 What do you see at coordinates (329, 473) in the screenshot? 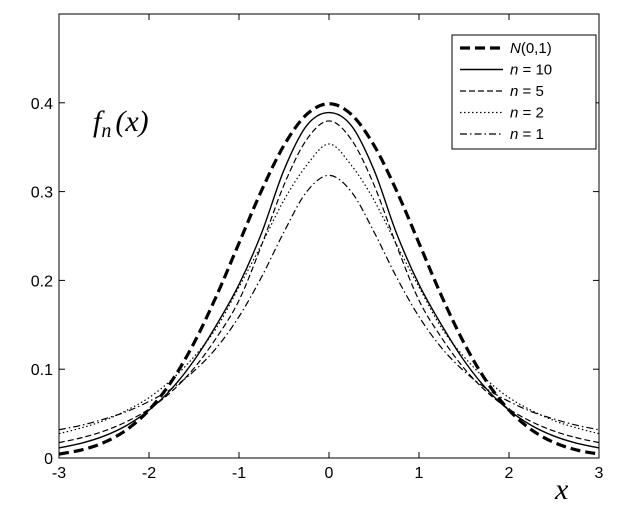
I see `x-tick-label: 0` at bounding box center [329, 473].